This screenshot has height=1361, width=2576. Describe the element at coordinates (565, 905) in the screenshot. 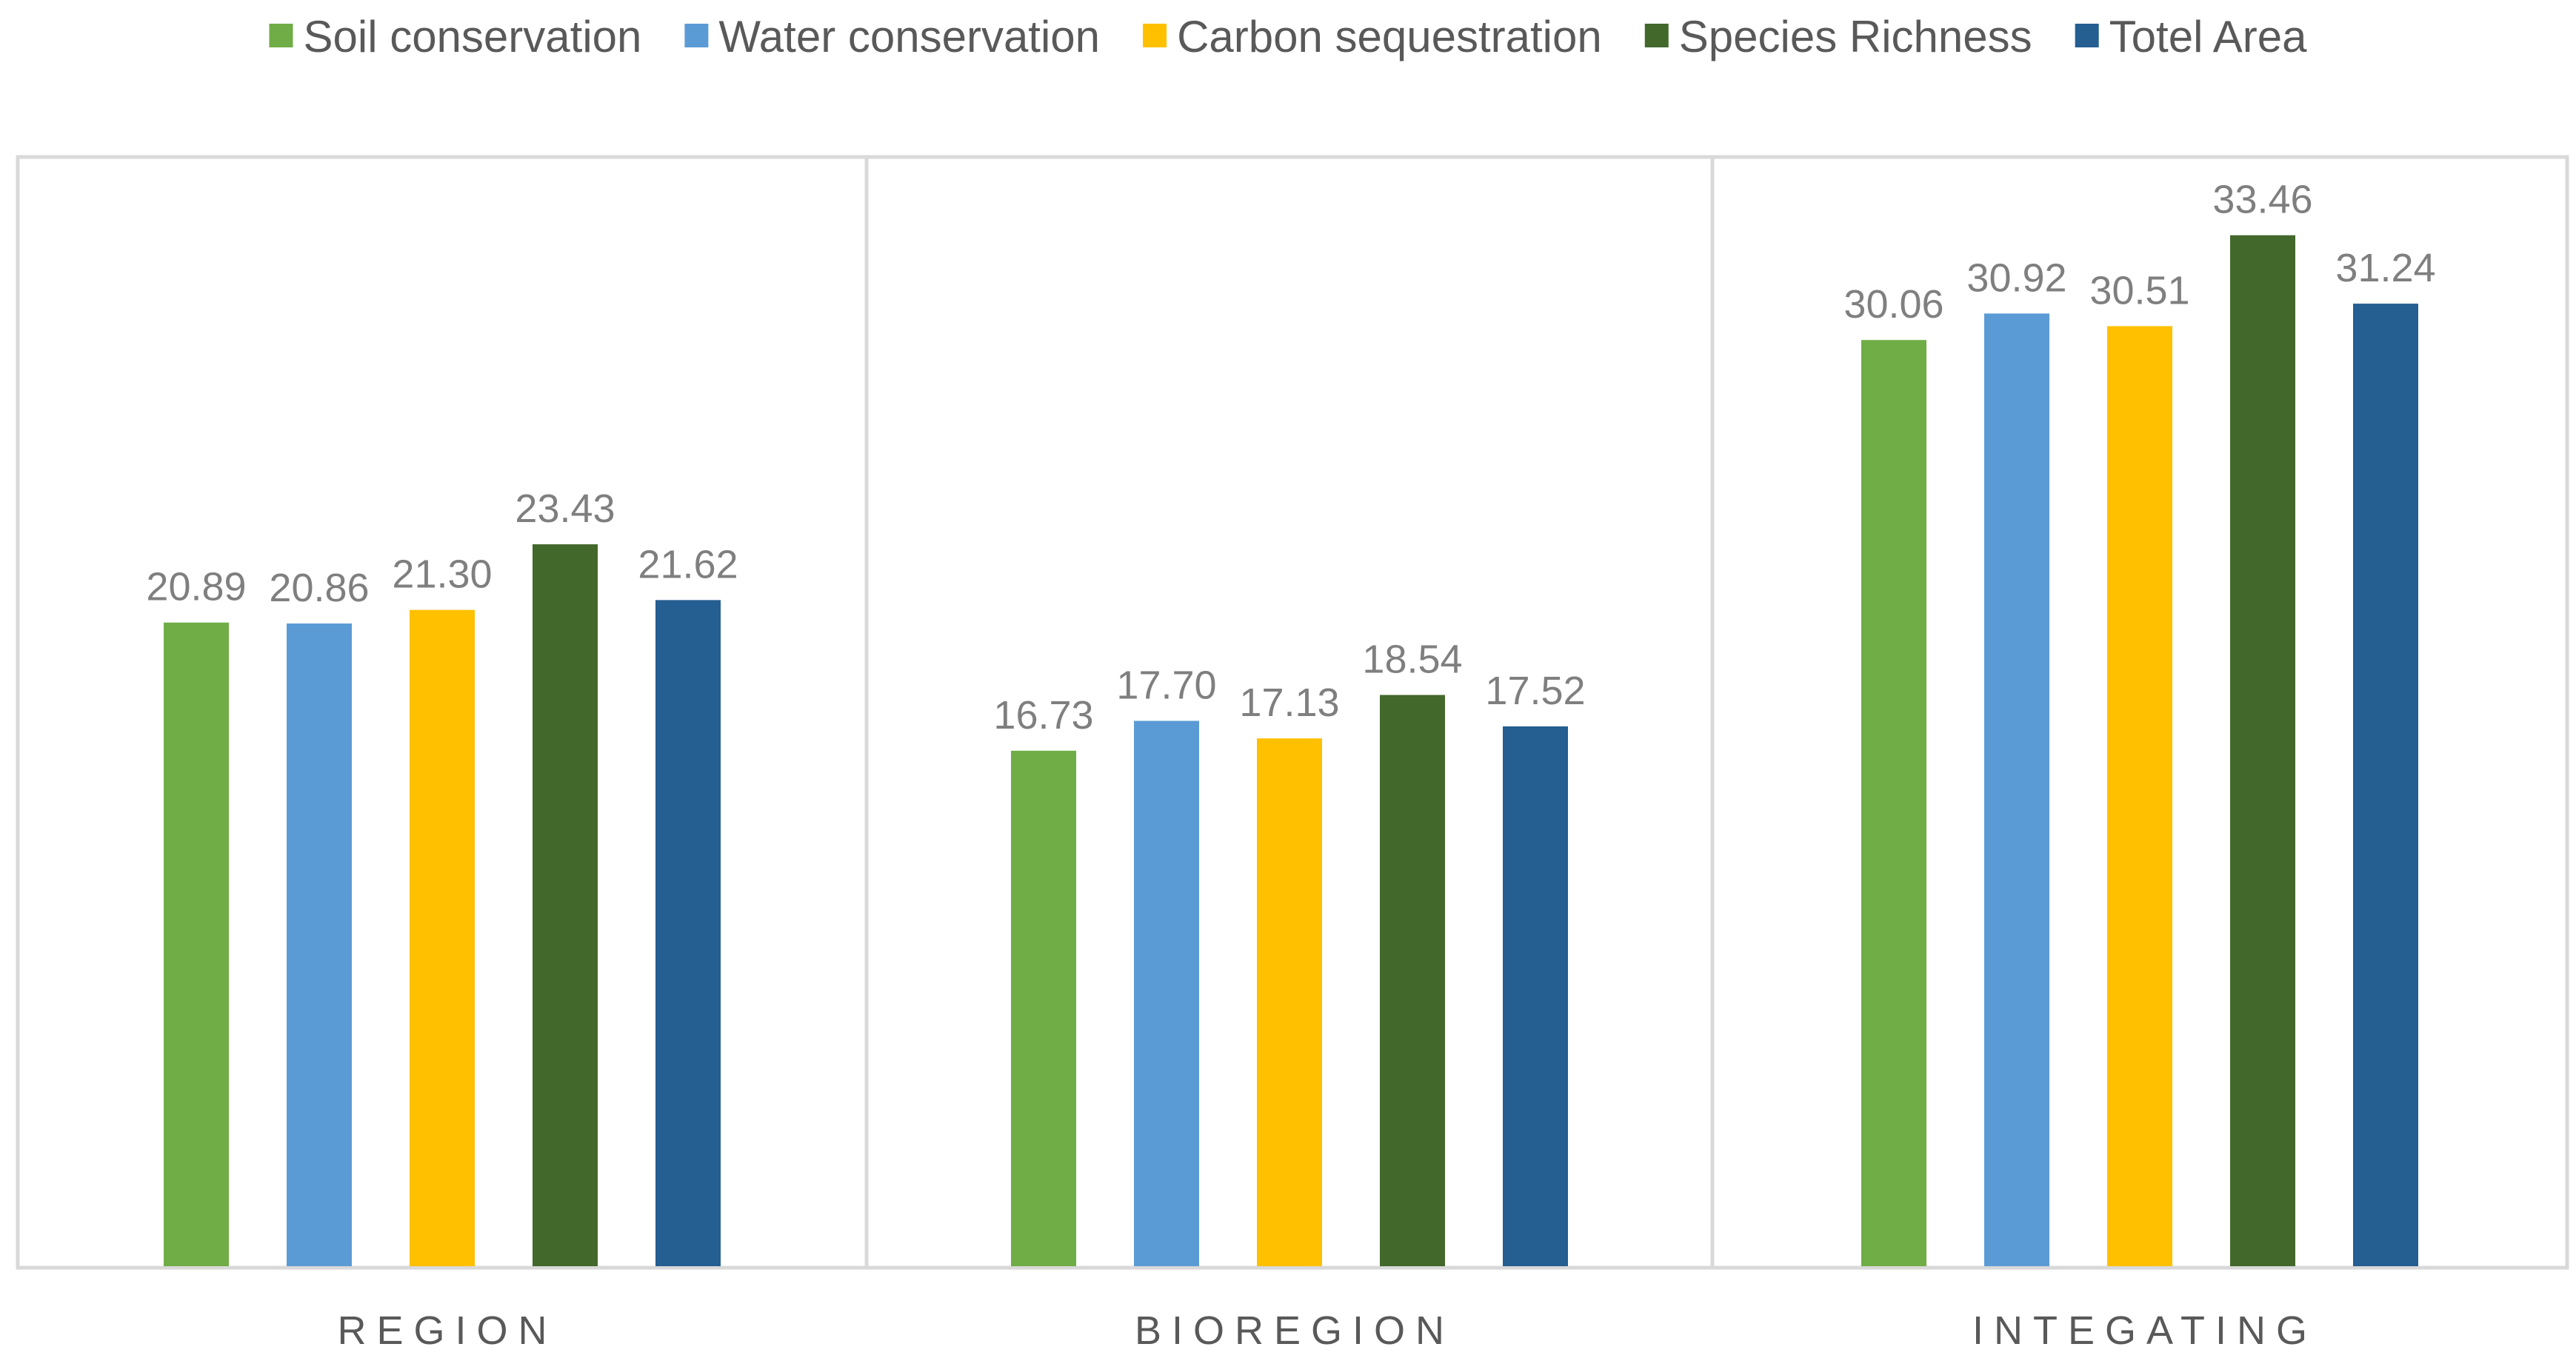

I see `bar-species-richness-region` at that location.